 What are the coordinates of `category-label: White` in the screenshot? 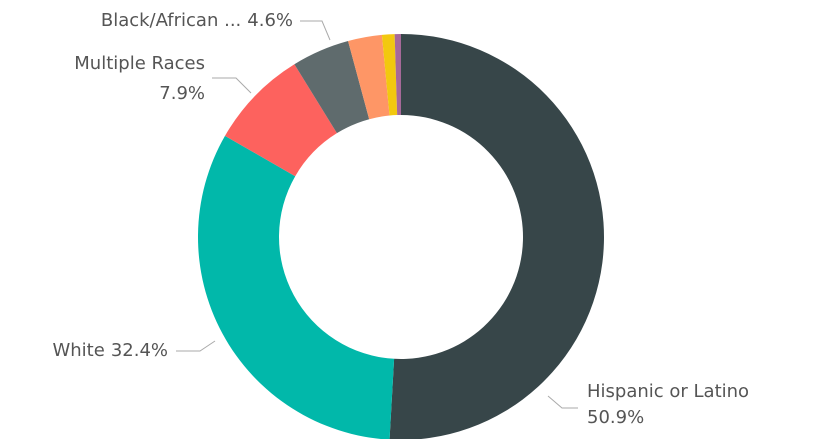 It's located at (78, 350).